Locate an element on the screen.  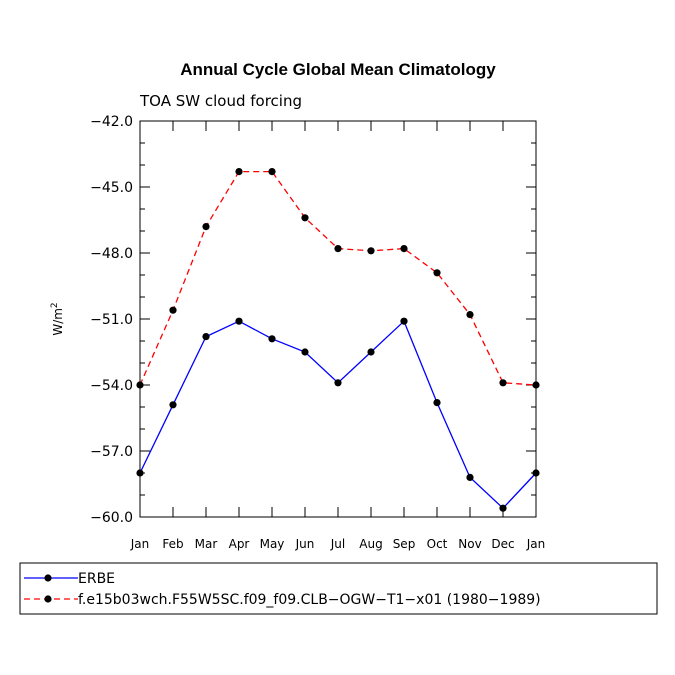
y-tick-label: −57.0 is located at coordinates (111, 452).